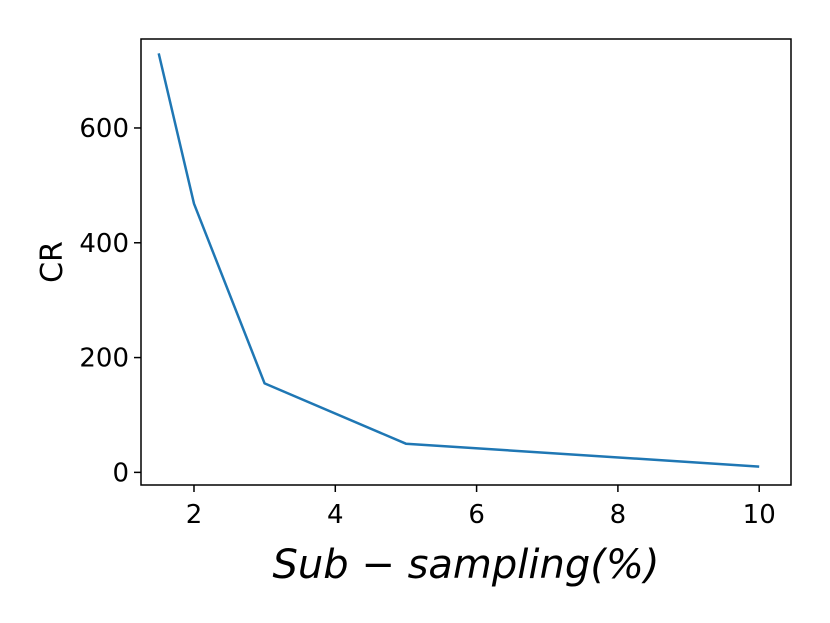 This screenshot has height=623, width=830. Describe the element at coordinates (104, 129) in the screenshot. I see `y-tick-label: 600` at that location.